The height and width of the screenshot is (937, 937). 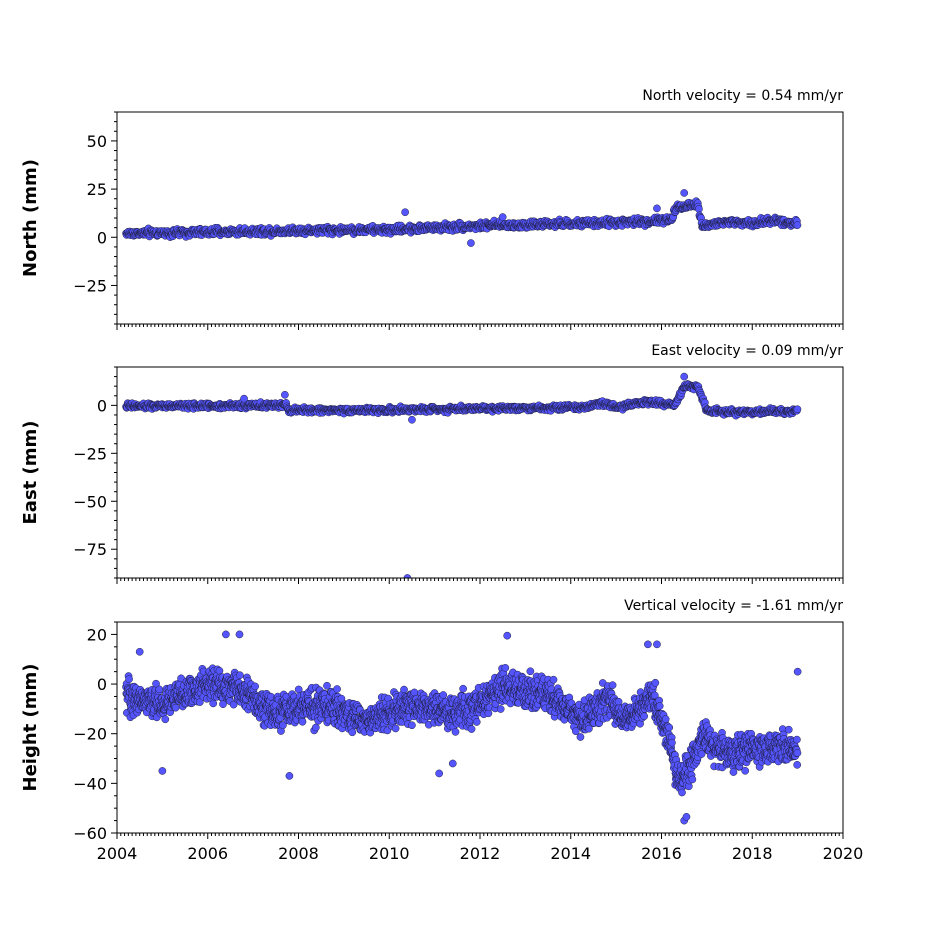 I want to click on y-tick-label: −75, so click(x=90, y=549).